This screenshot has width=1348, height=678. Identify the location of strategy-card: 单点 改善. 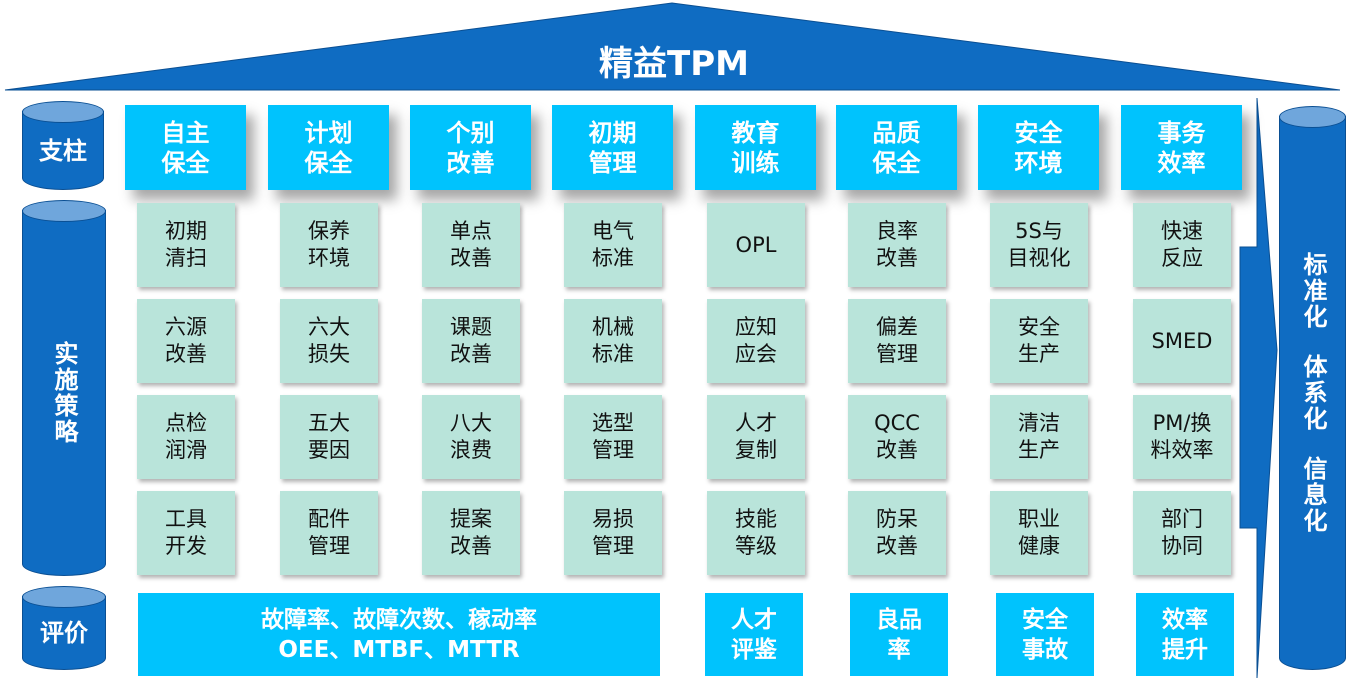
(471, 245).